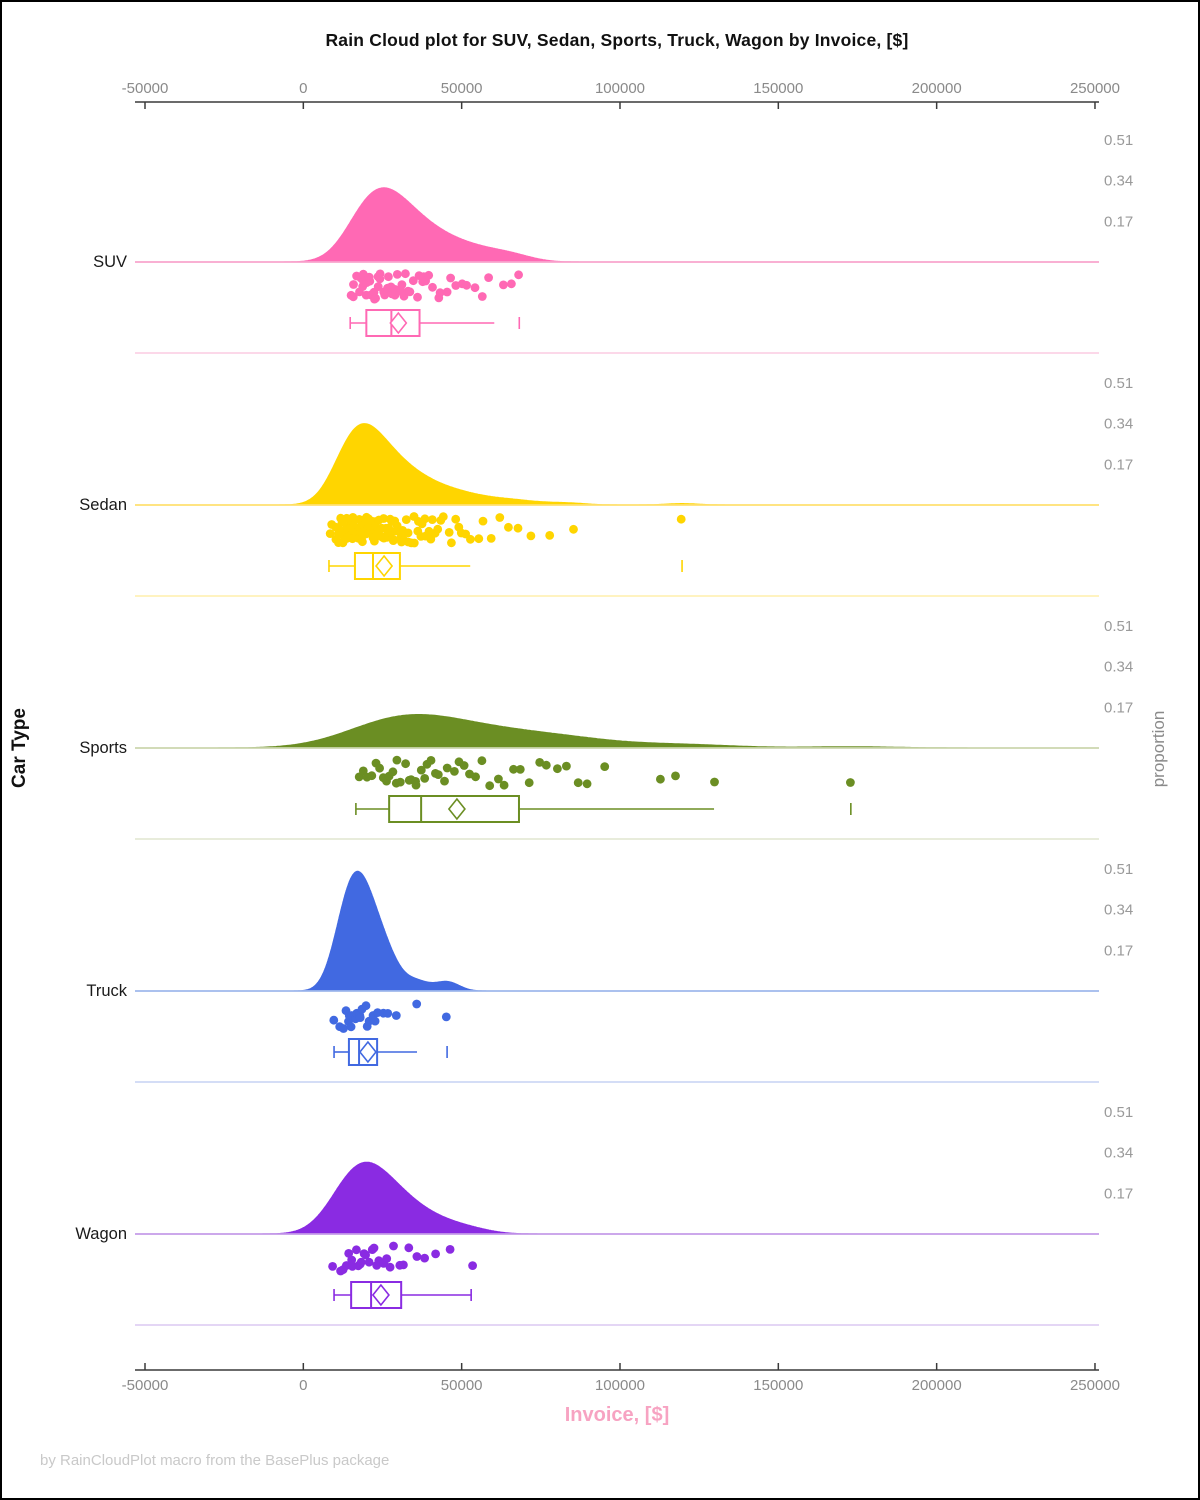 Image resolution: width=1200 pixels, height=1500 pixels. What do you see at coordinates (1118, 221) in the screenshot?
I see `proportion-tick-label-suv: 0.17` at bounding box center [1118, 221].